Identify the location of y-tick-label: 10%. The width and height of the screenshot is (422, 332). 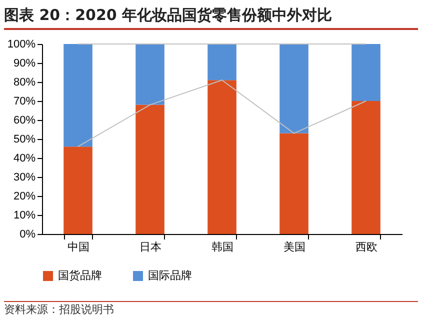
(24, 216).